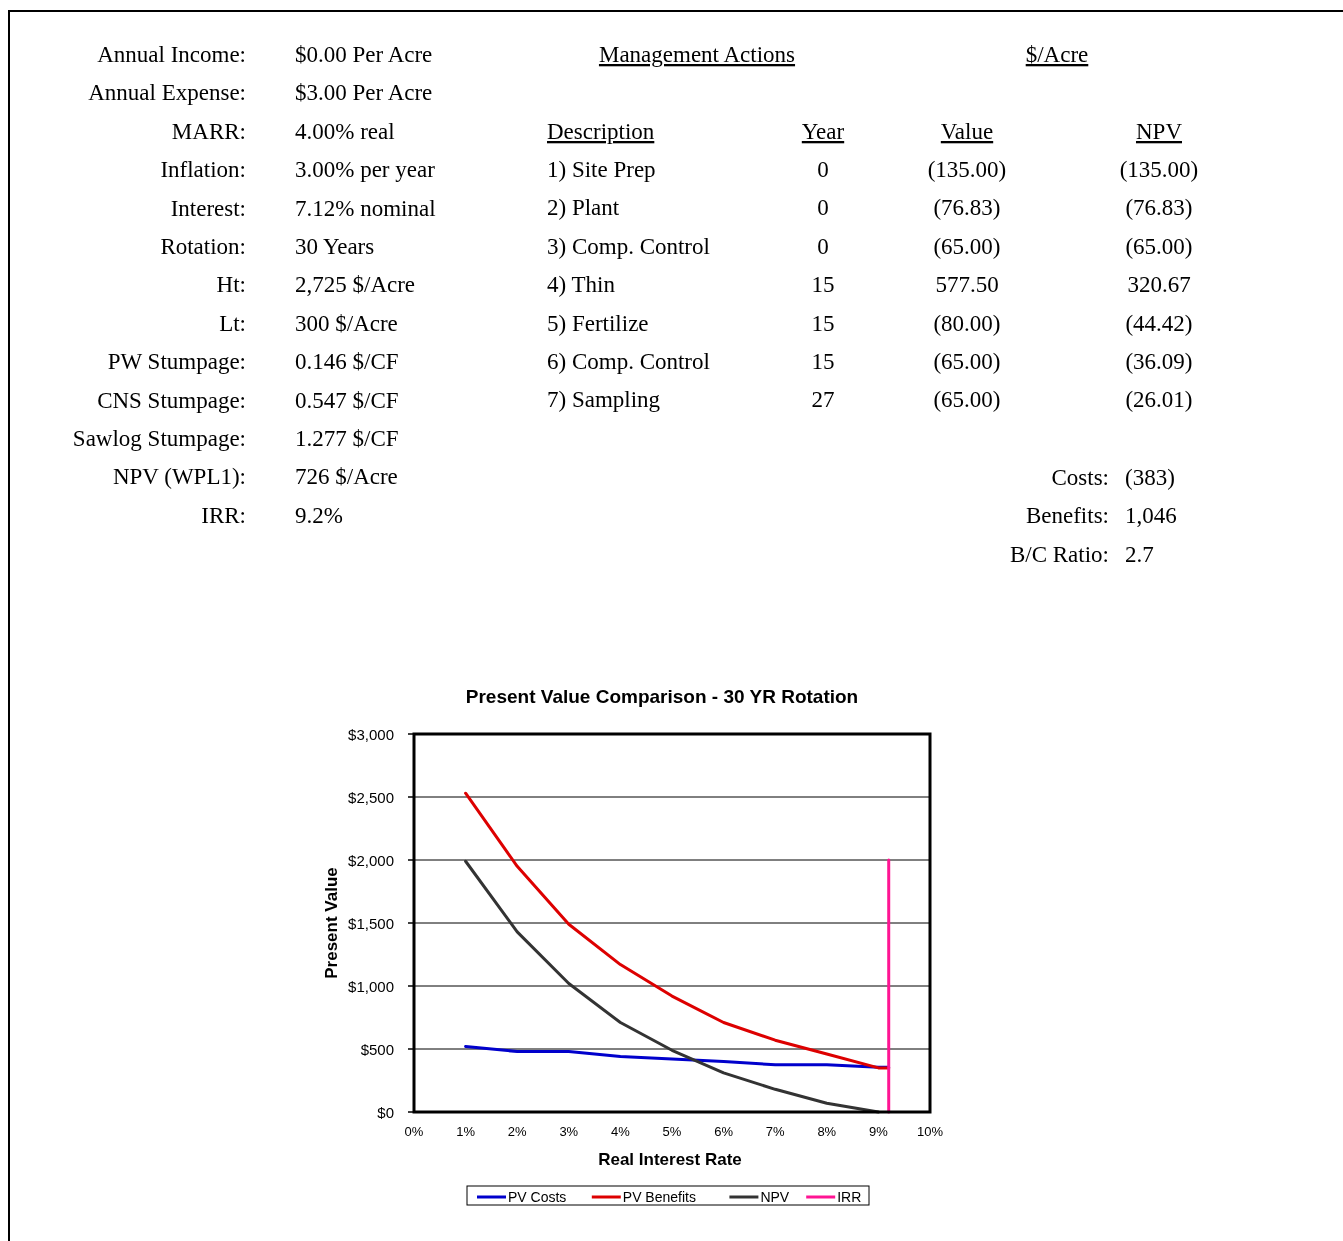 The image size is (1343, 1241). What do you see at coordinates (355, 285) in the screenshot?
I see `text: 2,725 $/Acre` at bounding box center [355, 285].